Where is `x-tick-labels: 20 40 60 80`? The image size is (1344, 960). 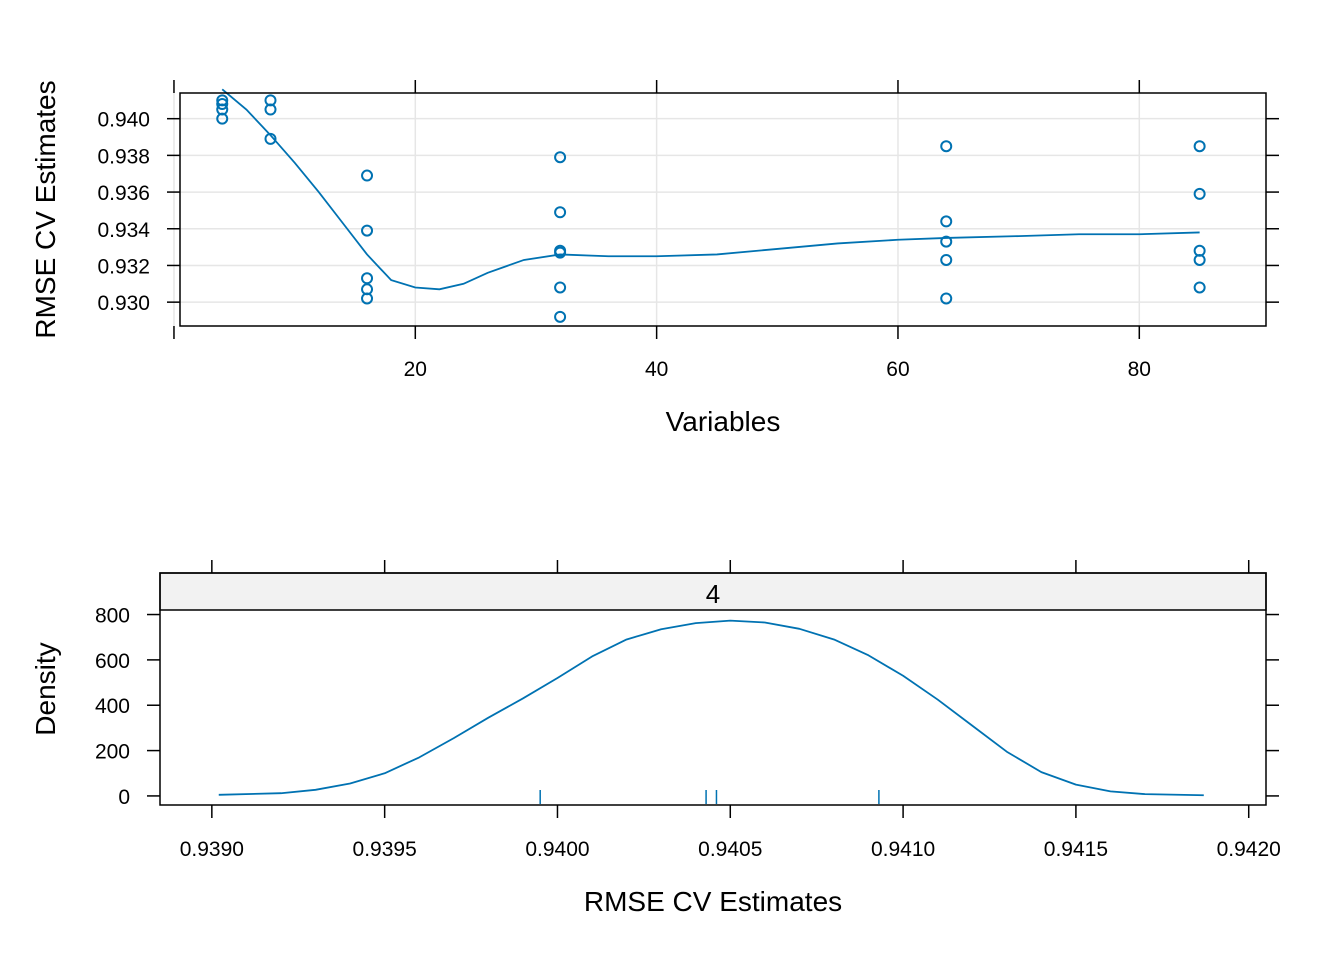
x-tick-labels: 20 40 60 80 is located at coordinates (777, 369).